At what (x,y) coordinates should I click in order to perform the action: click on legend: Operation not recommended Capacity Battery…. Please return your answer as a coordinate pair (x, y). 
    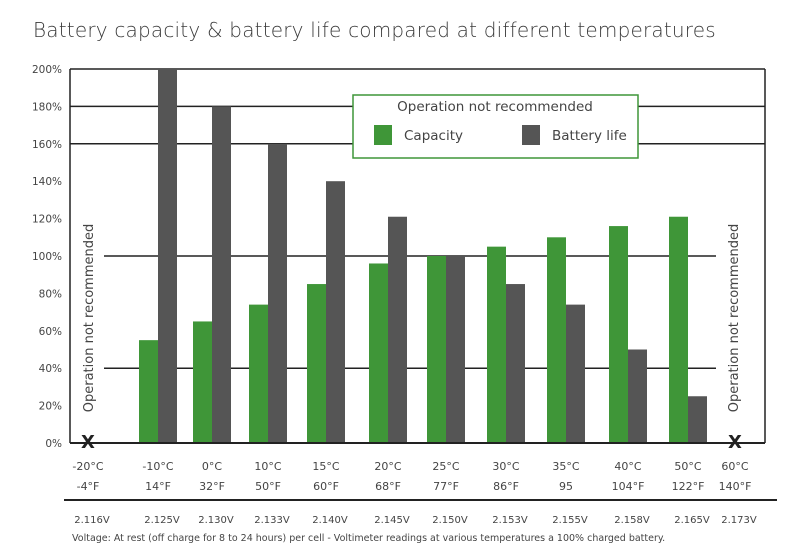
    Looking at the image, I should click on (495, 126).